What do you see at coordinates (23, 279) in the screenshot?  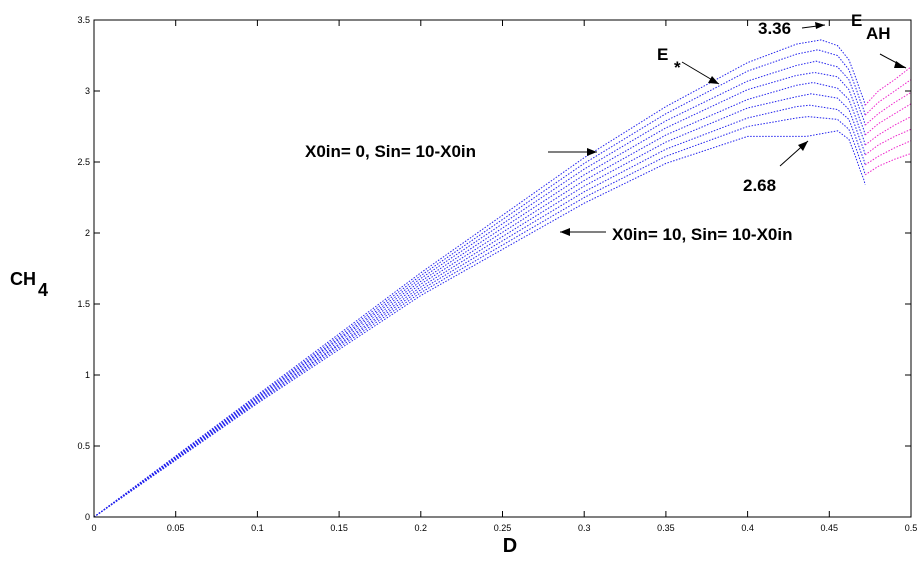 I see `y-axis-label: CH` at bounding box center [23, 279].